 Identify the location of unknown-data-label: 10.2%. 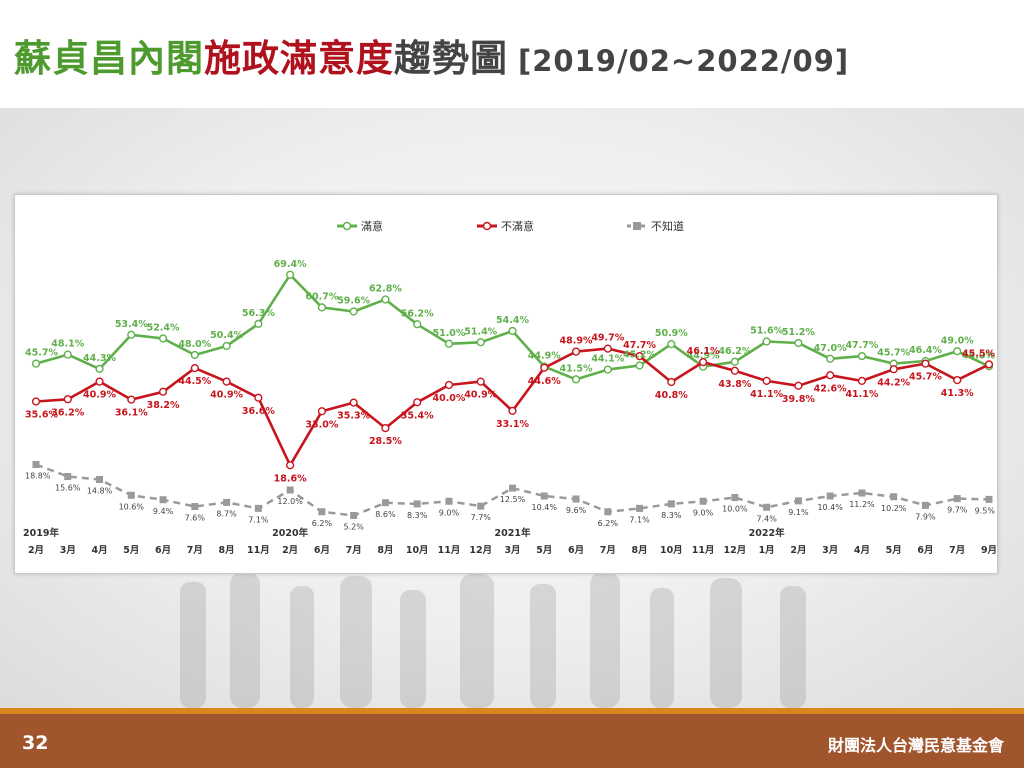
(894, 508).